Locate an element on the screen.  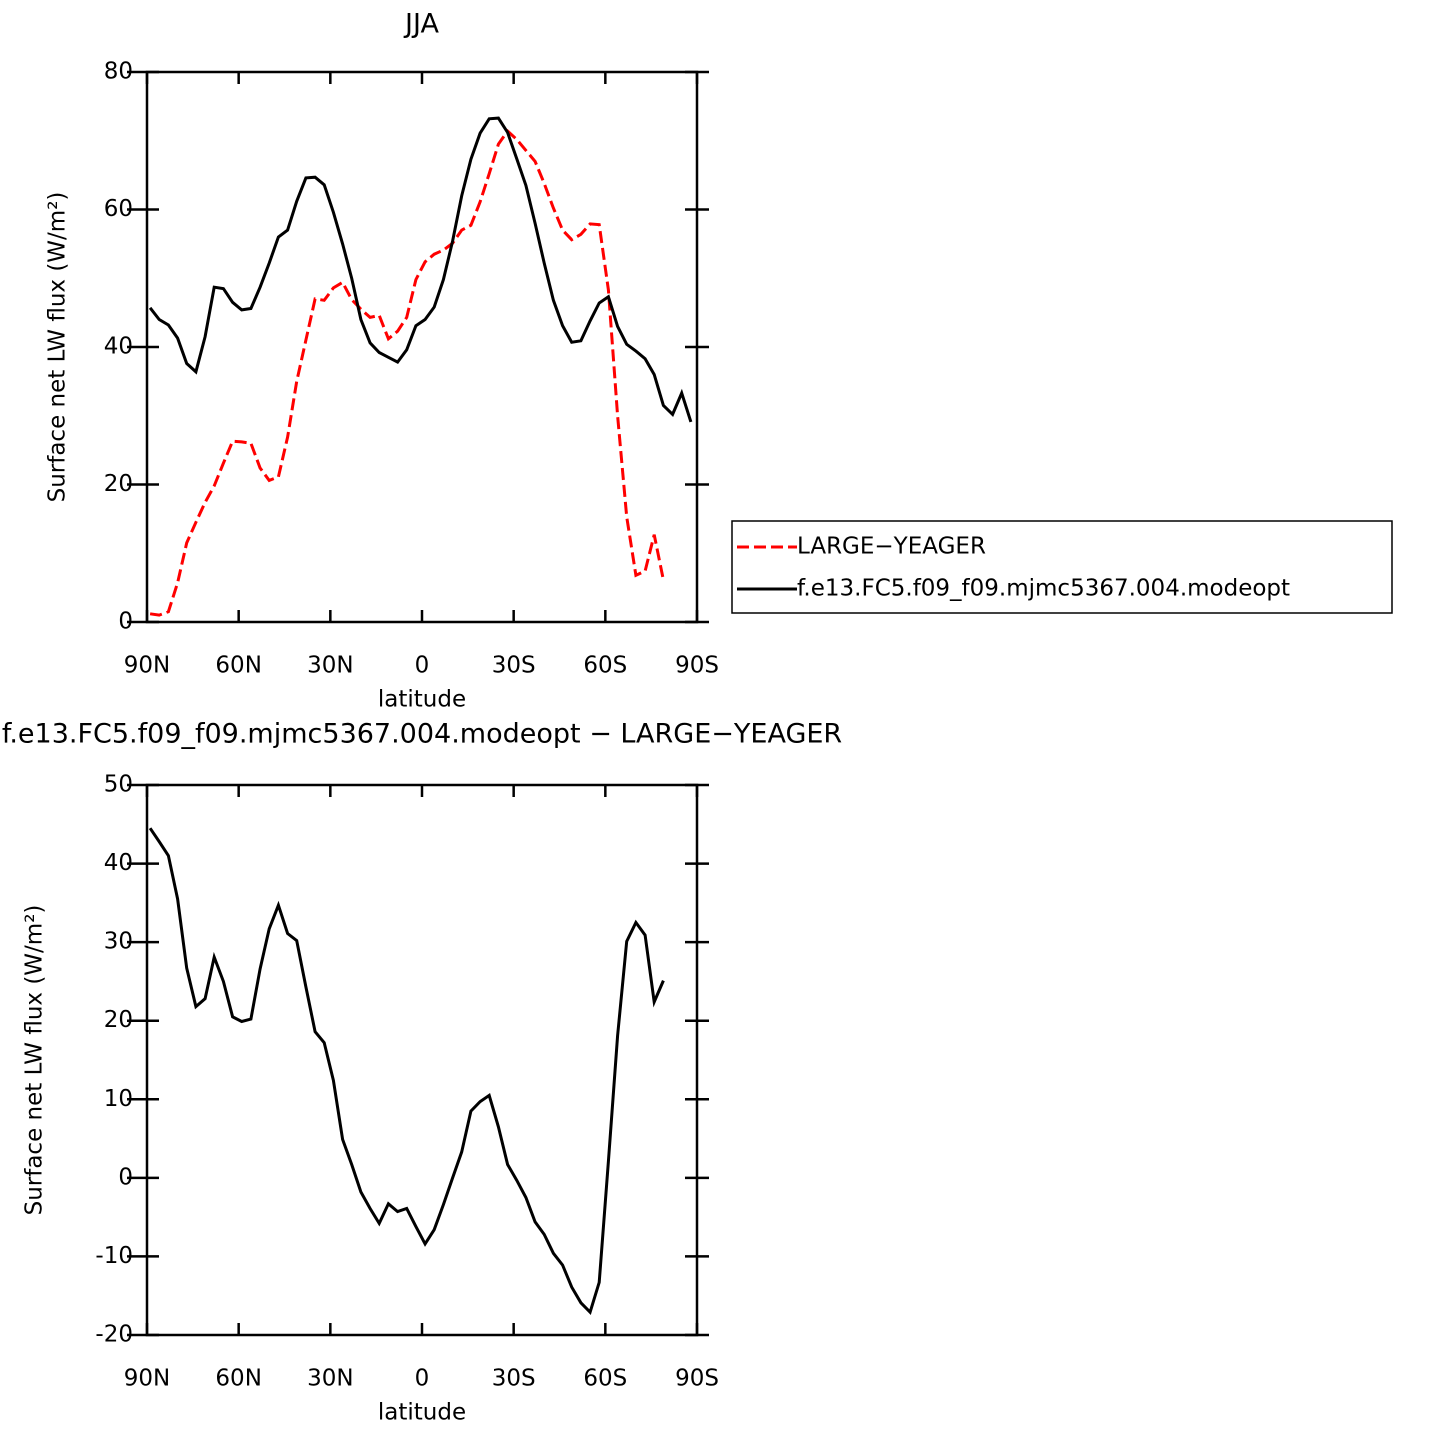
chart-title: JJA is located at coordinates (421, 24).